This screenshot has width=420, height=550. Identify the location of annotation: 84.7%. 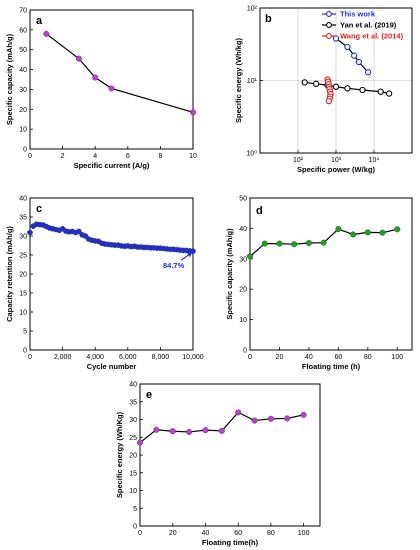
(177, 261).